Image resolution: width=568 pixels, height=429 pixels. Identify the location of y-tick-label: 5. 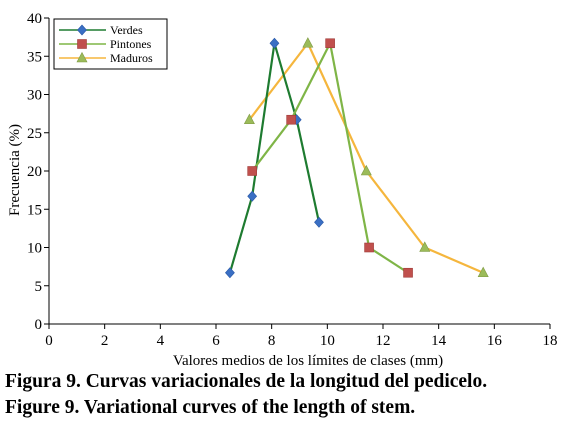
(39, 287).